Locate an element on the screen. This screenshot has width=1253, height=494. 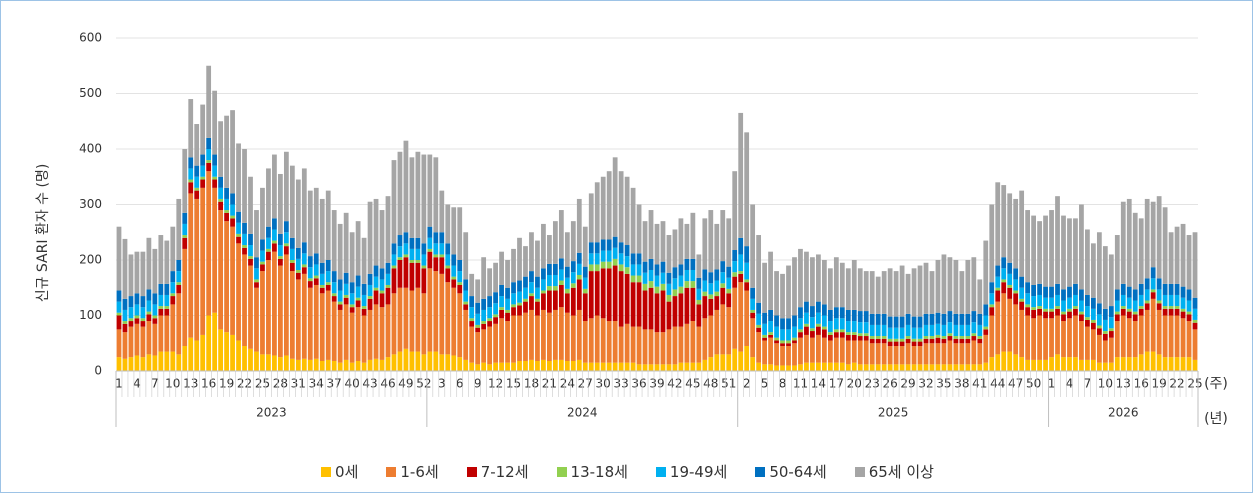
x-tick-label: 20 is located at coordinates (854, 384).